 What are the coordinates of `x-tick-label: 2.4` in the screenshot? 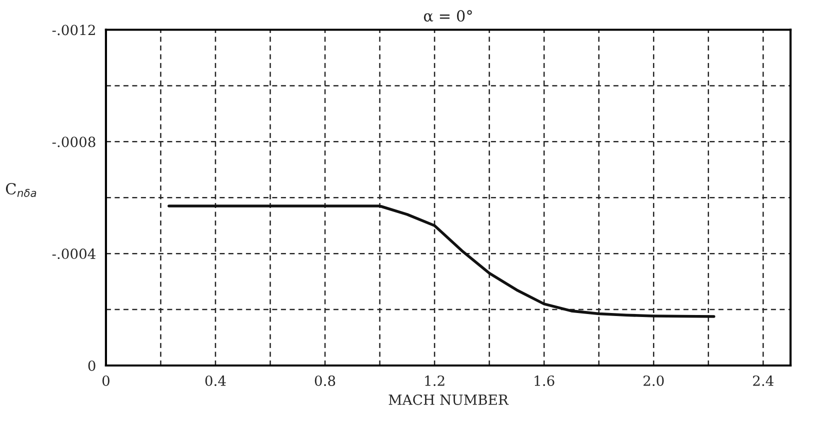 It's located at (763, 380).